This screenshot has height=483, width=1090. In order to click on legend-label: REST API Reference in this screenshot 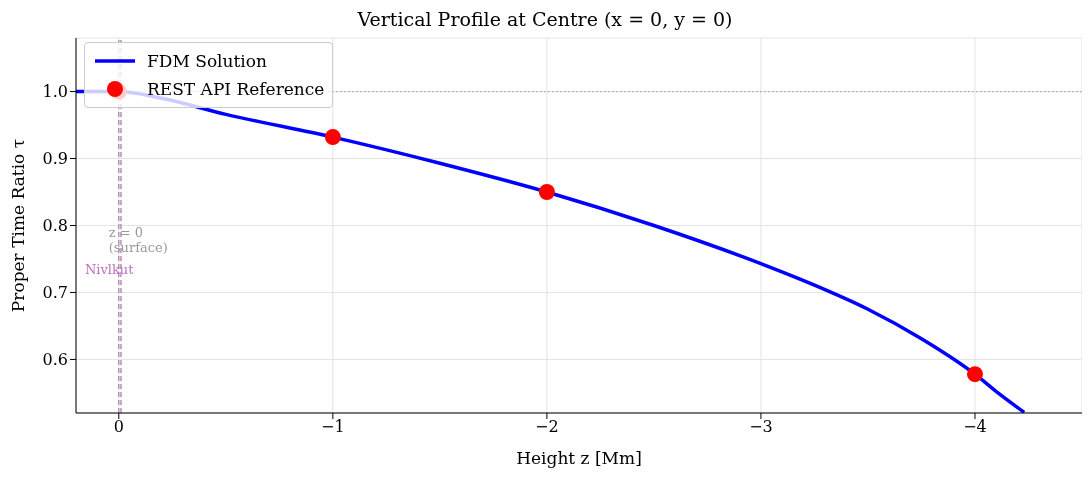, I will do `click(236, 89)`.